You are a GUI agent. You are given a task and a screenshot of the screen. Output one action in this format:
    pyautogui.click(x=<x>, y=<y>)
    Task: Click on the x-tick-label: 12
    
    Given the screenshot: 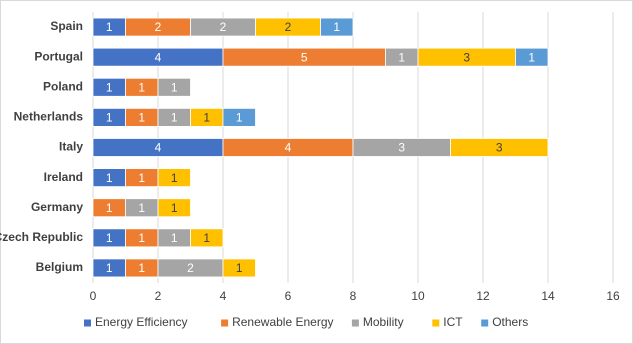 What is the action you would take?
    pyautogui.click(x=483, y=296)
    